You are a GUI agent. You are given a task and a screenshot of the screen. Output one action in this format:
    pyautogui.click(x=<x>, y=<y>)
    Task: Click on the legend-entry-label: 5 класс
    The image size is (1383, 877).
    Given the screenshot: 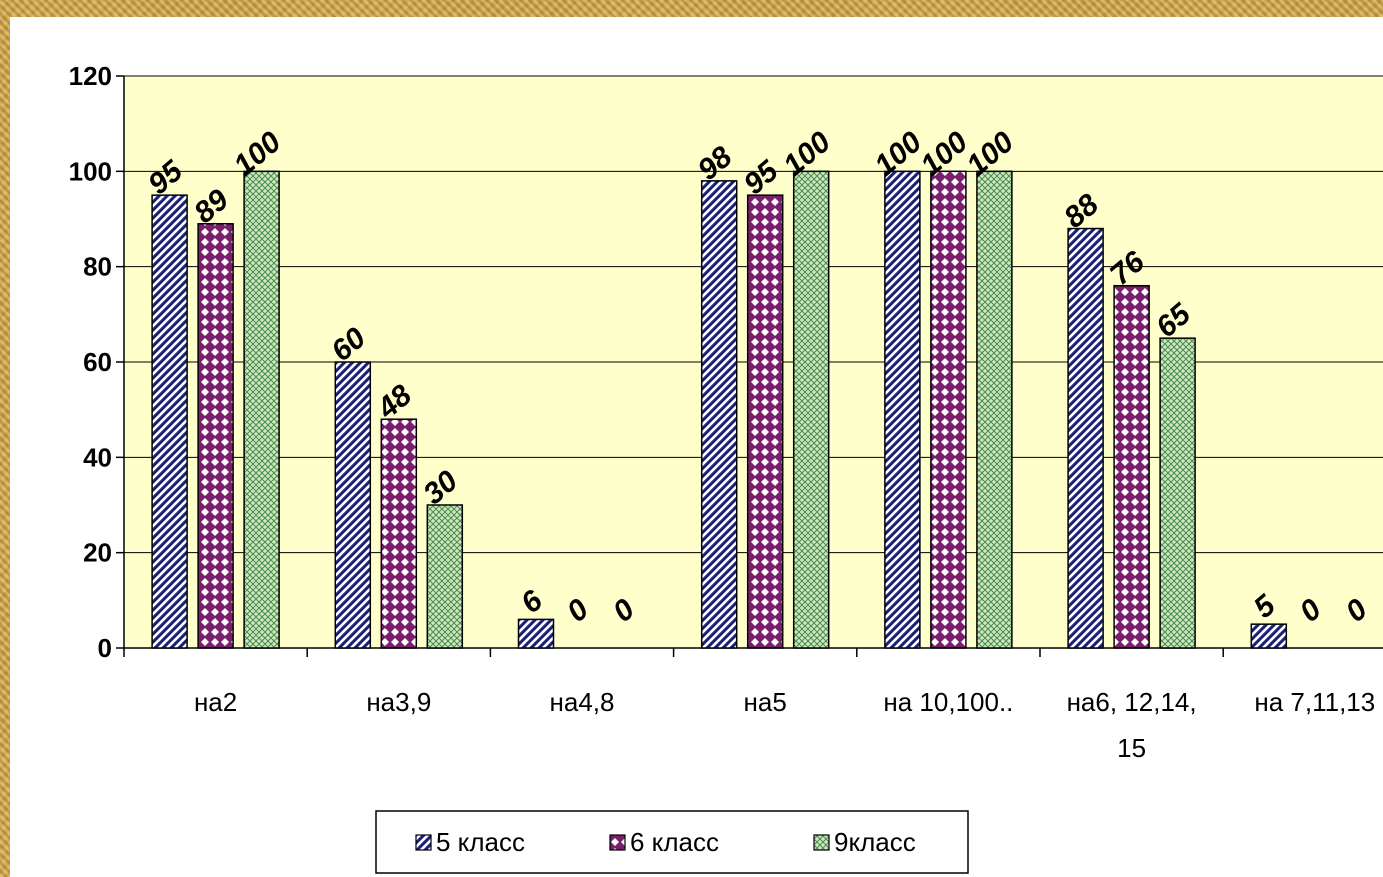 What is the action you would take?
    pyautogui.click(x=480, y=842)
    